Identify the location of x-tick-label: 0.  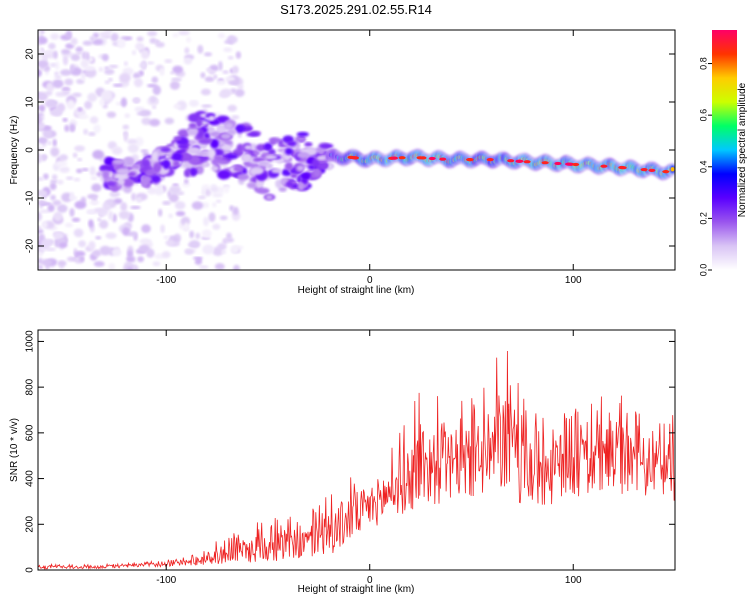
(370, 580).